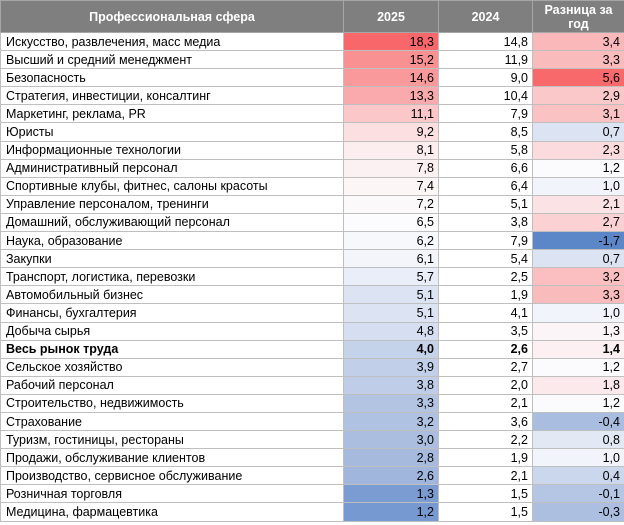  I want to click on profession-cell: Медицина, фармацевтика, so click(172, 512).